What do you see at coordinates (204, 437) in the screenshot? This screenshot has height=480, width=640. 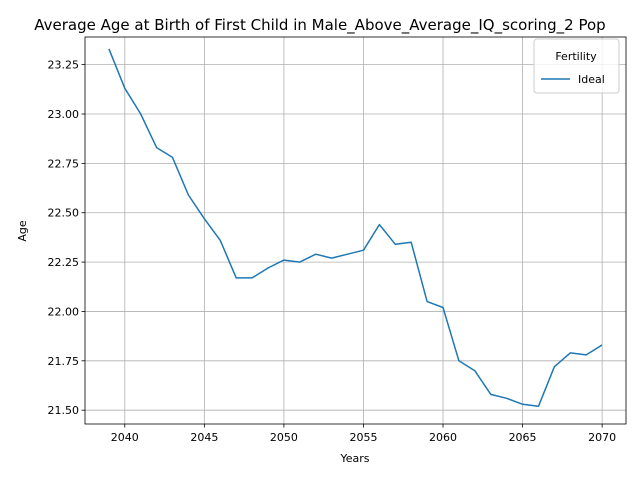 I see `x-tick-label: 2045` at bounding box center [204, 437].